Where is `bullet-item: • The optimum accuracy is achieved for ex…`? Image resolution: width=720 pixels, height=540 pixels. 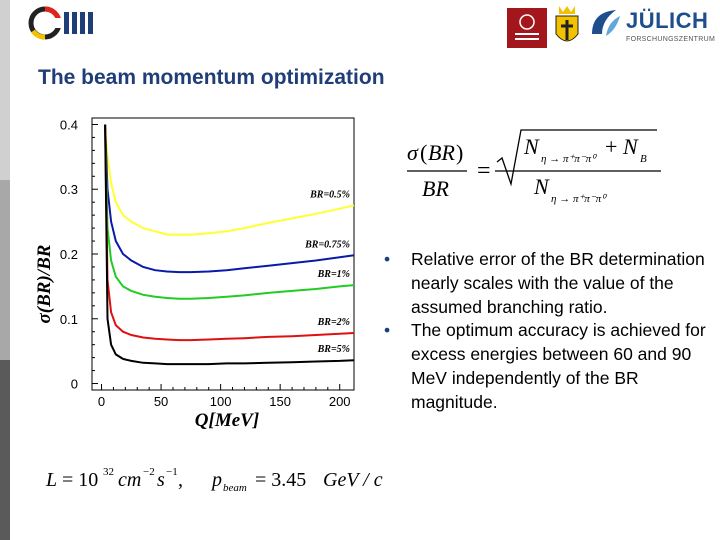 bullet-item: • The optimum accuracy is achieved for ex… is located at coordinates (549, 366).